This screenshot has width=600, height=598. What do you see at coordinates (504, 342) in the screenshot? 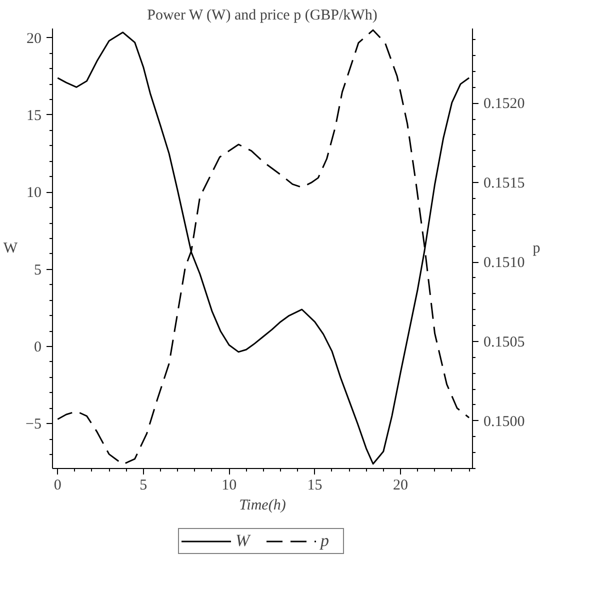
I see `y2-tick-label: 0.1505` at bounding box center [504, 342].